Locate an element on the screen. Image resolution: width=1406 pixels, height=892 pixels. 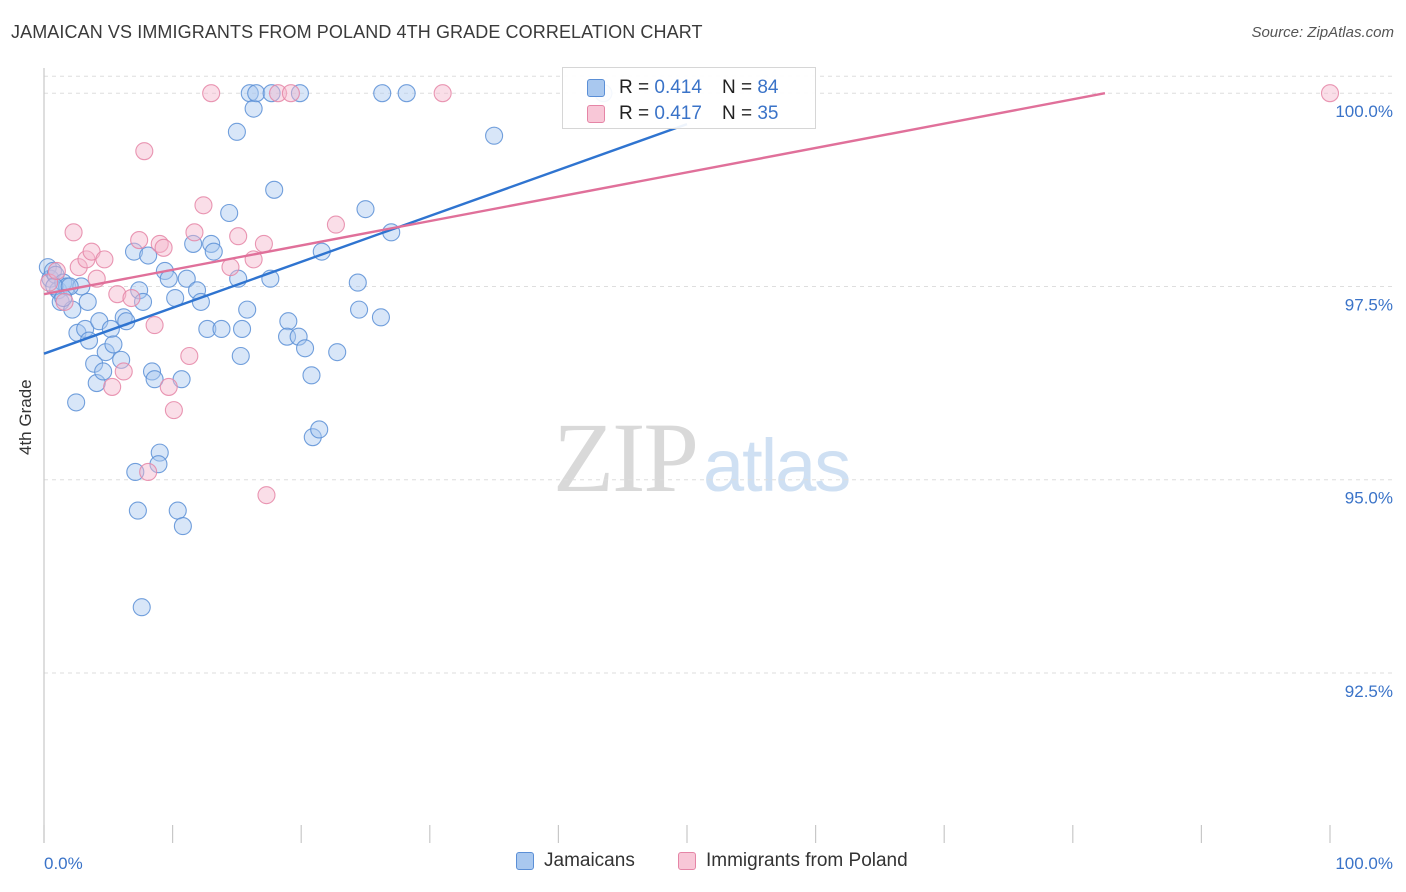
legend-label-jamaicans: Jamaicans is located at coordinates (589, 860).